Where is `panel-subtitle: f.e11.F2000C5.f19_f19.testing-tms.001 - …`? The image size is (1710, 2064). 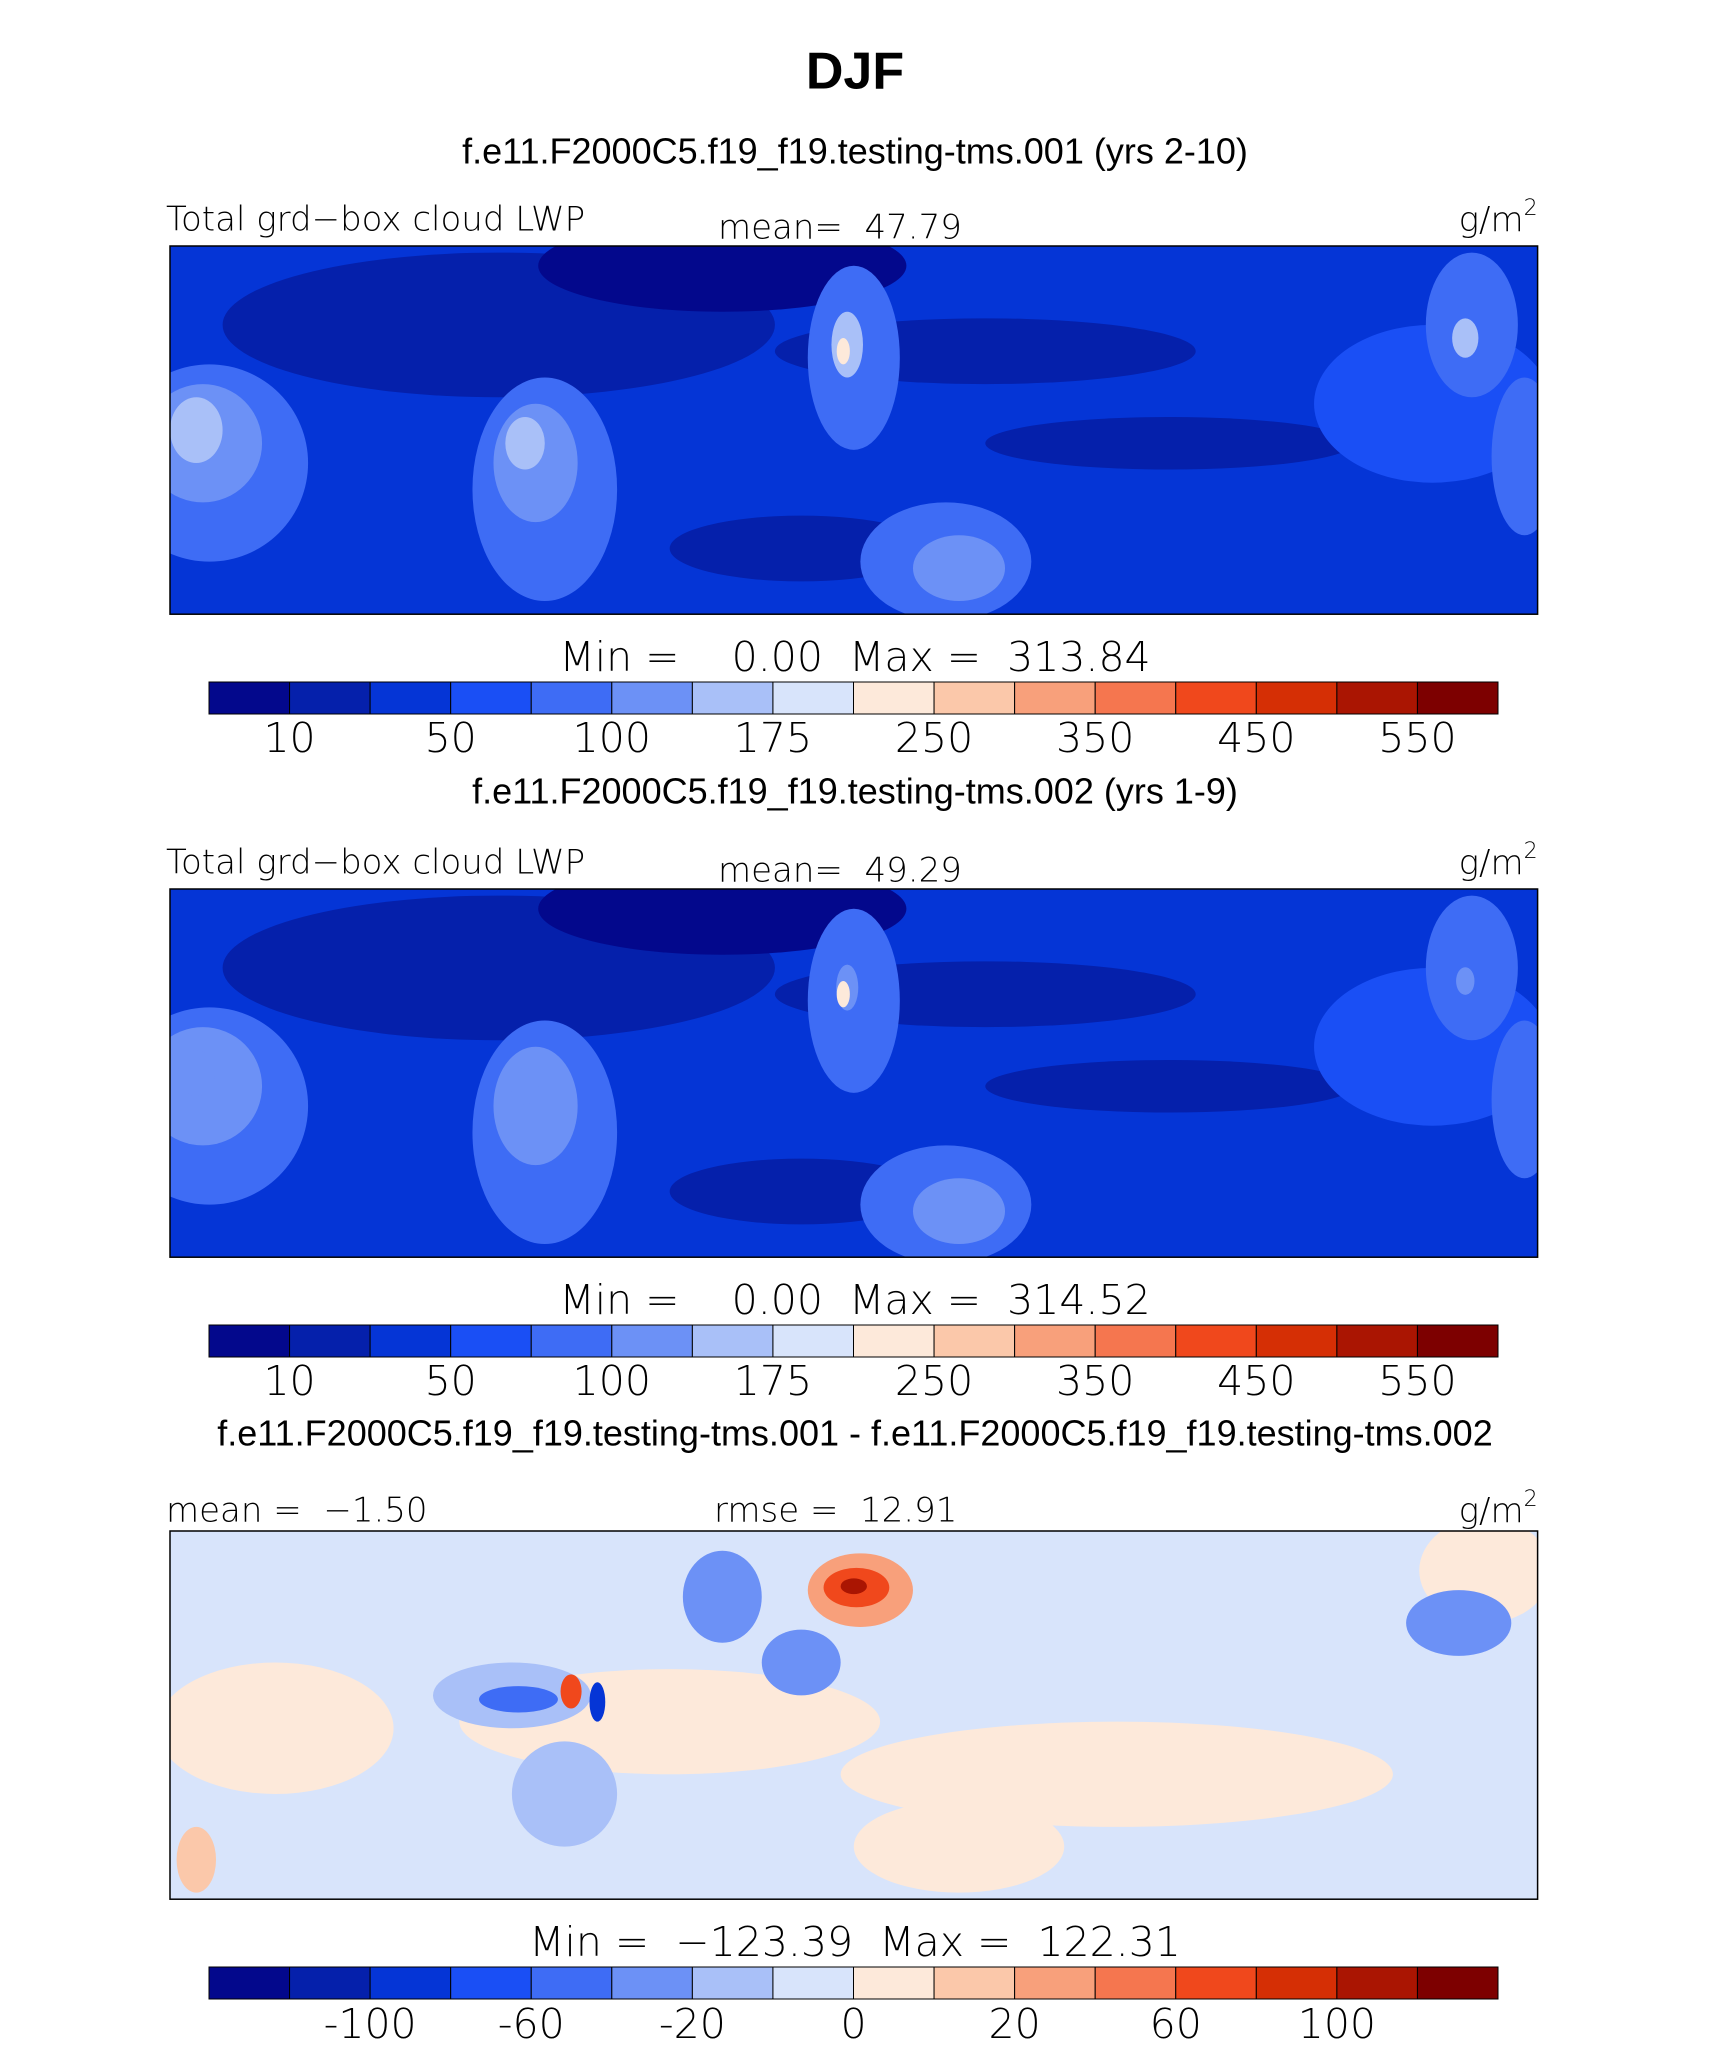 panel-subtitle: f.e11.F2000C5.f19_f19.testing-tms.001 - … is located at coordinates (854, 1433).